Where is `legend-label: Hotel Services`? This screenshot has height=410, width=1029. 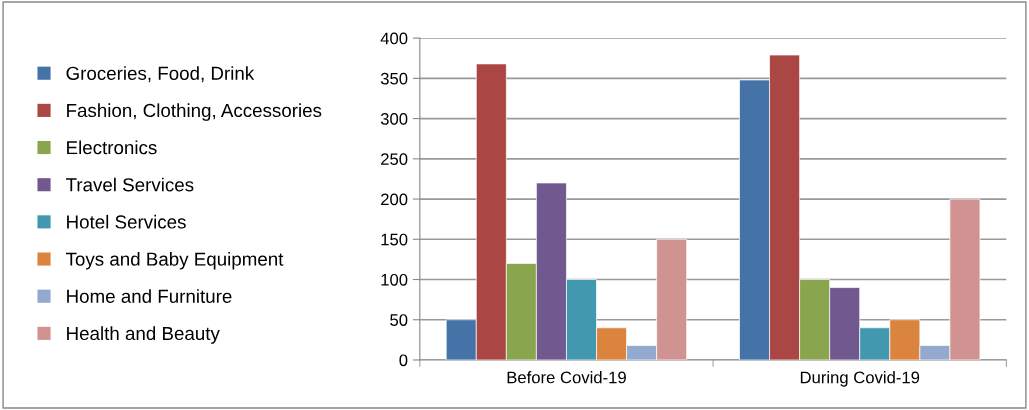 legend-label: Hotel Services is located at coordinates (126, 221).